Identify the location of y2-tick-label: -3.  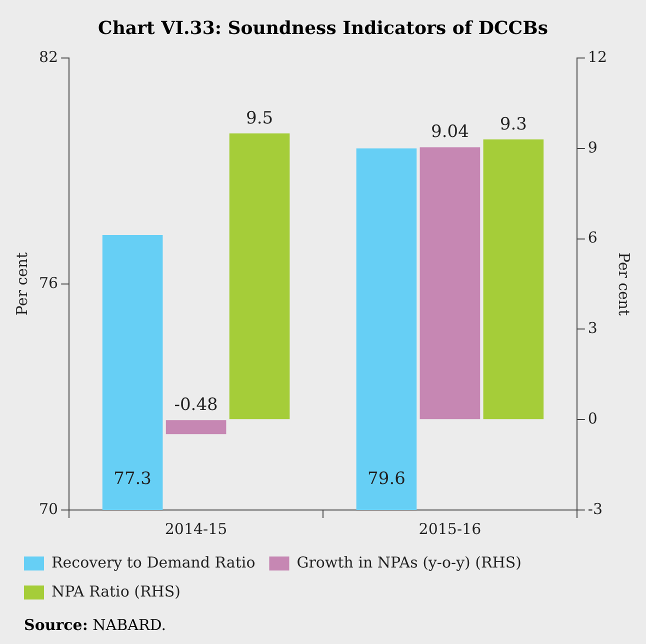
(595, 509).